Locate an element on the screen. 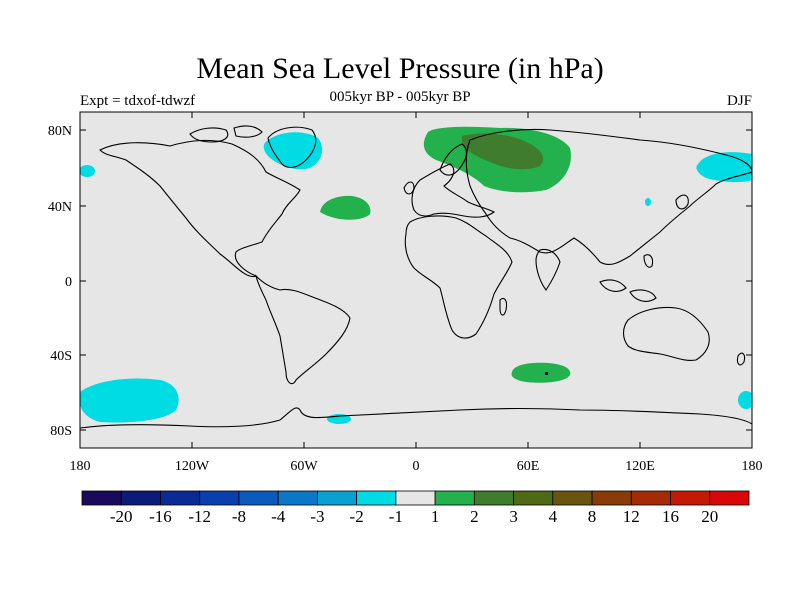 The height and width of the screenshot is (600, 800). colorbar is located at coordinates (415, 498).